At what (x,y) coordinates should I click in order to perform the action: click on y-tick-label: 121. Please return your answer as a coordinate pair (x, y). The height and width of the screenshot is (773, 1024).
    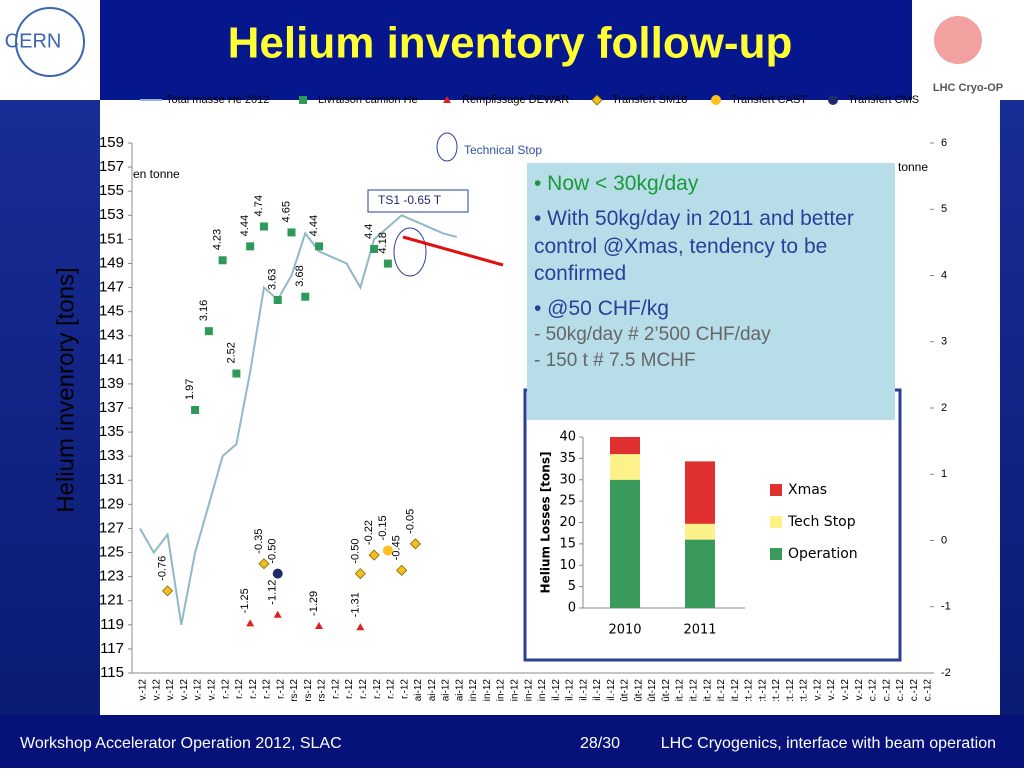
    Looking at the image, I should click on (111, 600).